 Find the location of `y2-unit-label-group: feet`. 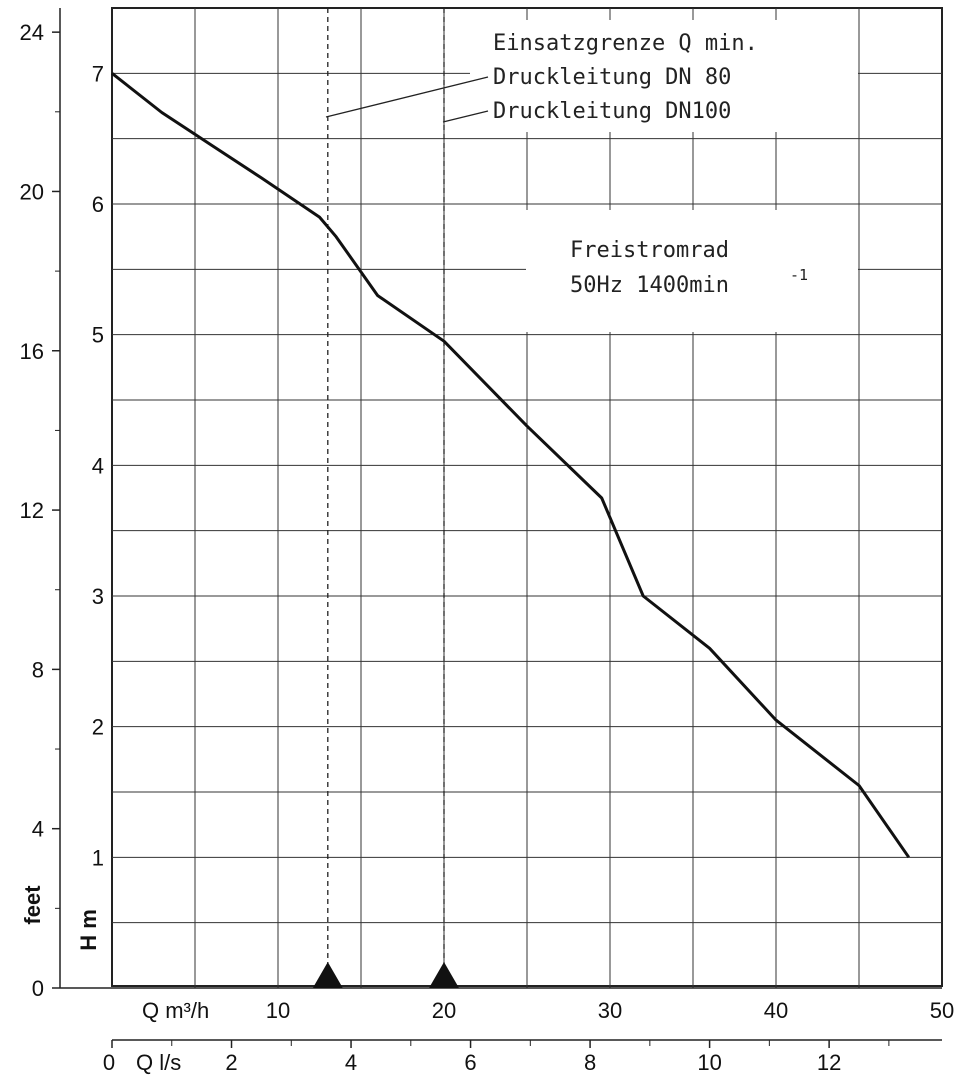

y2-unit-label-group: feet is located at coordinates (32, 905).